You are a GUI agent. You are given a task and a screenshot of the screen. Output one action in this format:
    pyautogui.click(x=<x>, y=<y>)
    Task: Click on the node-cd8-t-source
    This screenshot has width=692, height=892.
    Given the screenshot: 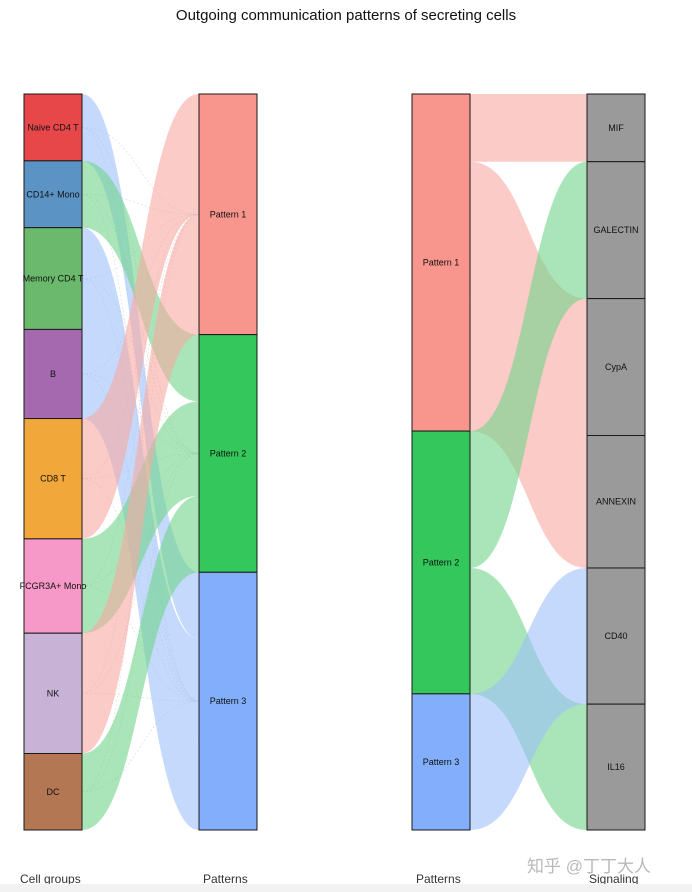 What is the action you would take?
    pyautogui.click(x=53, y=479)
    